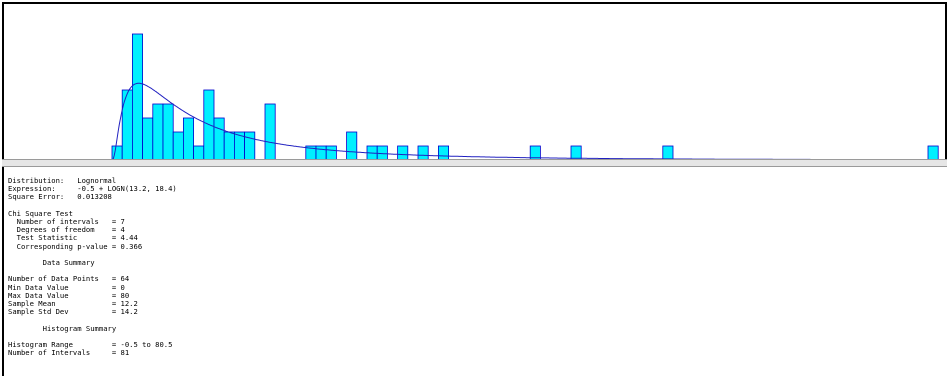  I want to click on chi-stat-line: Test Statistic = 4.44, so click(73, 238).